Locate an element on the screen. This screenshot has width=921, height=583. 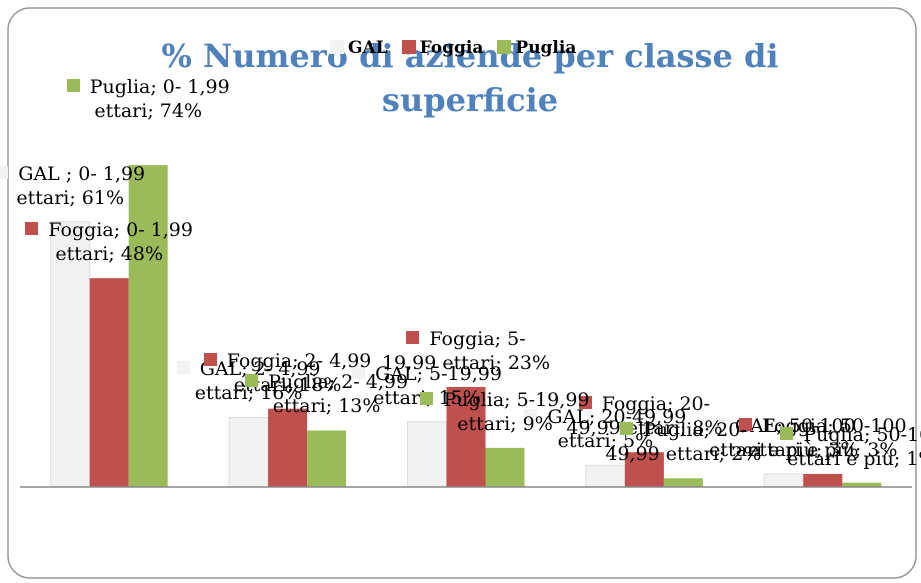
legend-item: Foggia is located at coordinates (442, 48).